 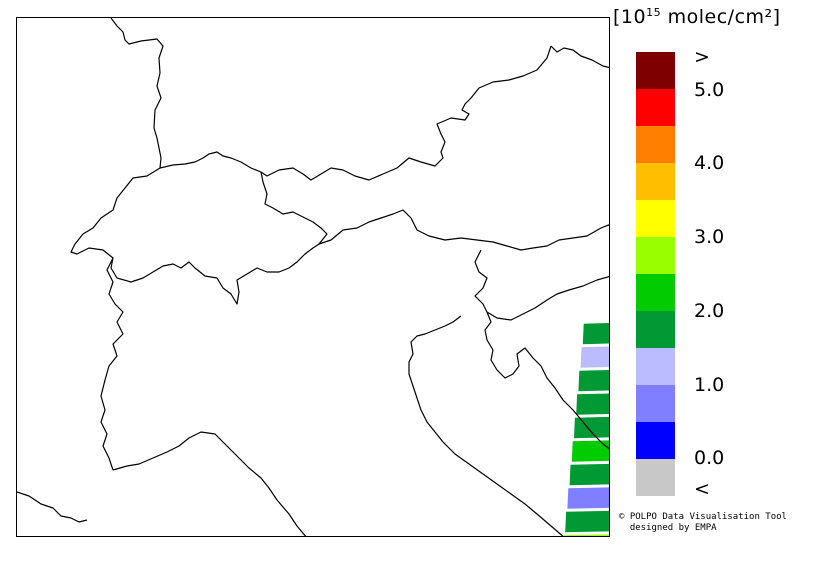 I want to click on border-austria-italy, so click(x=463, y=230).